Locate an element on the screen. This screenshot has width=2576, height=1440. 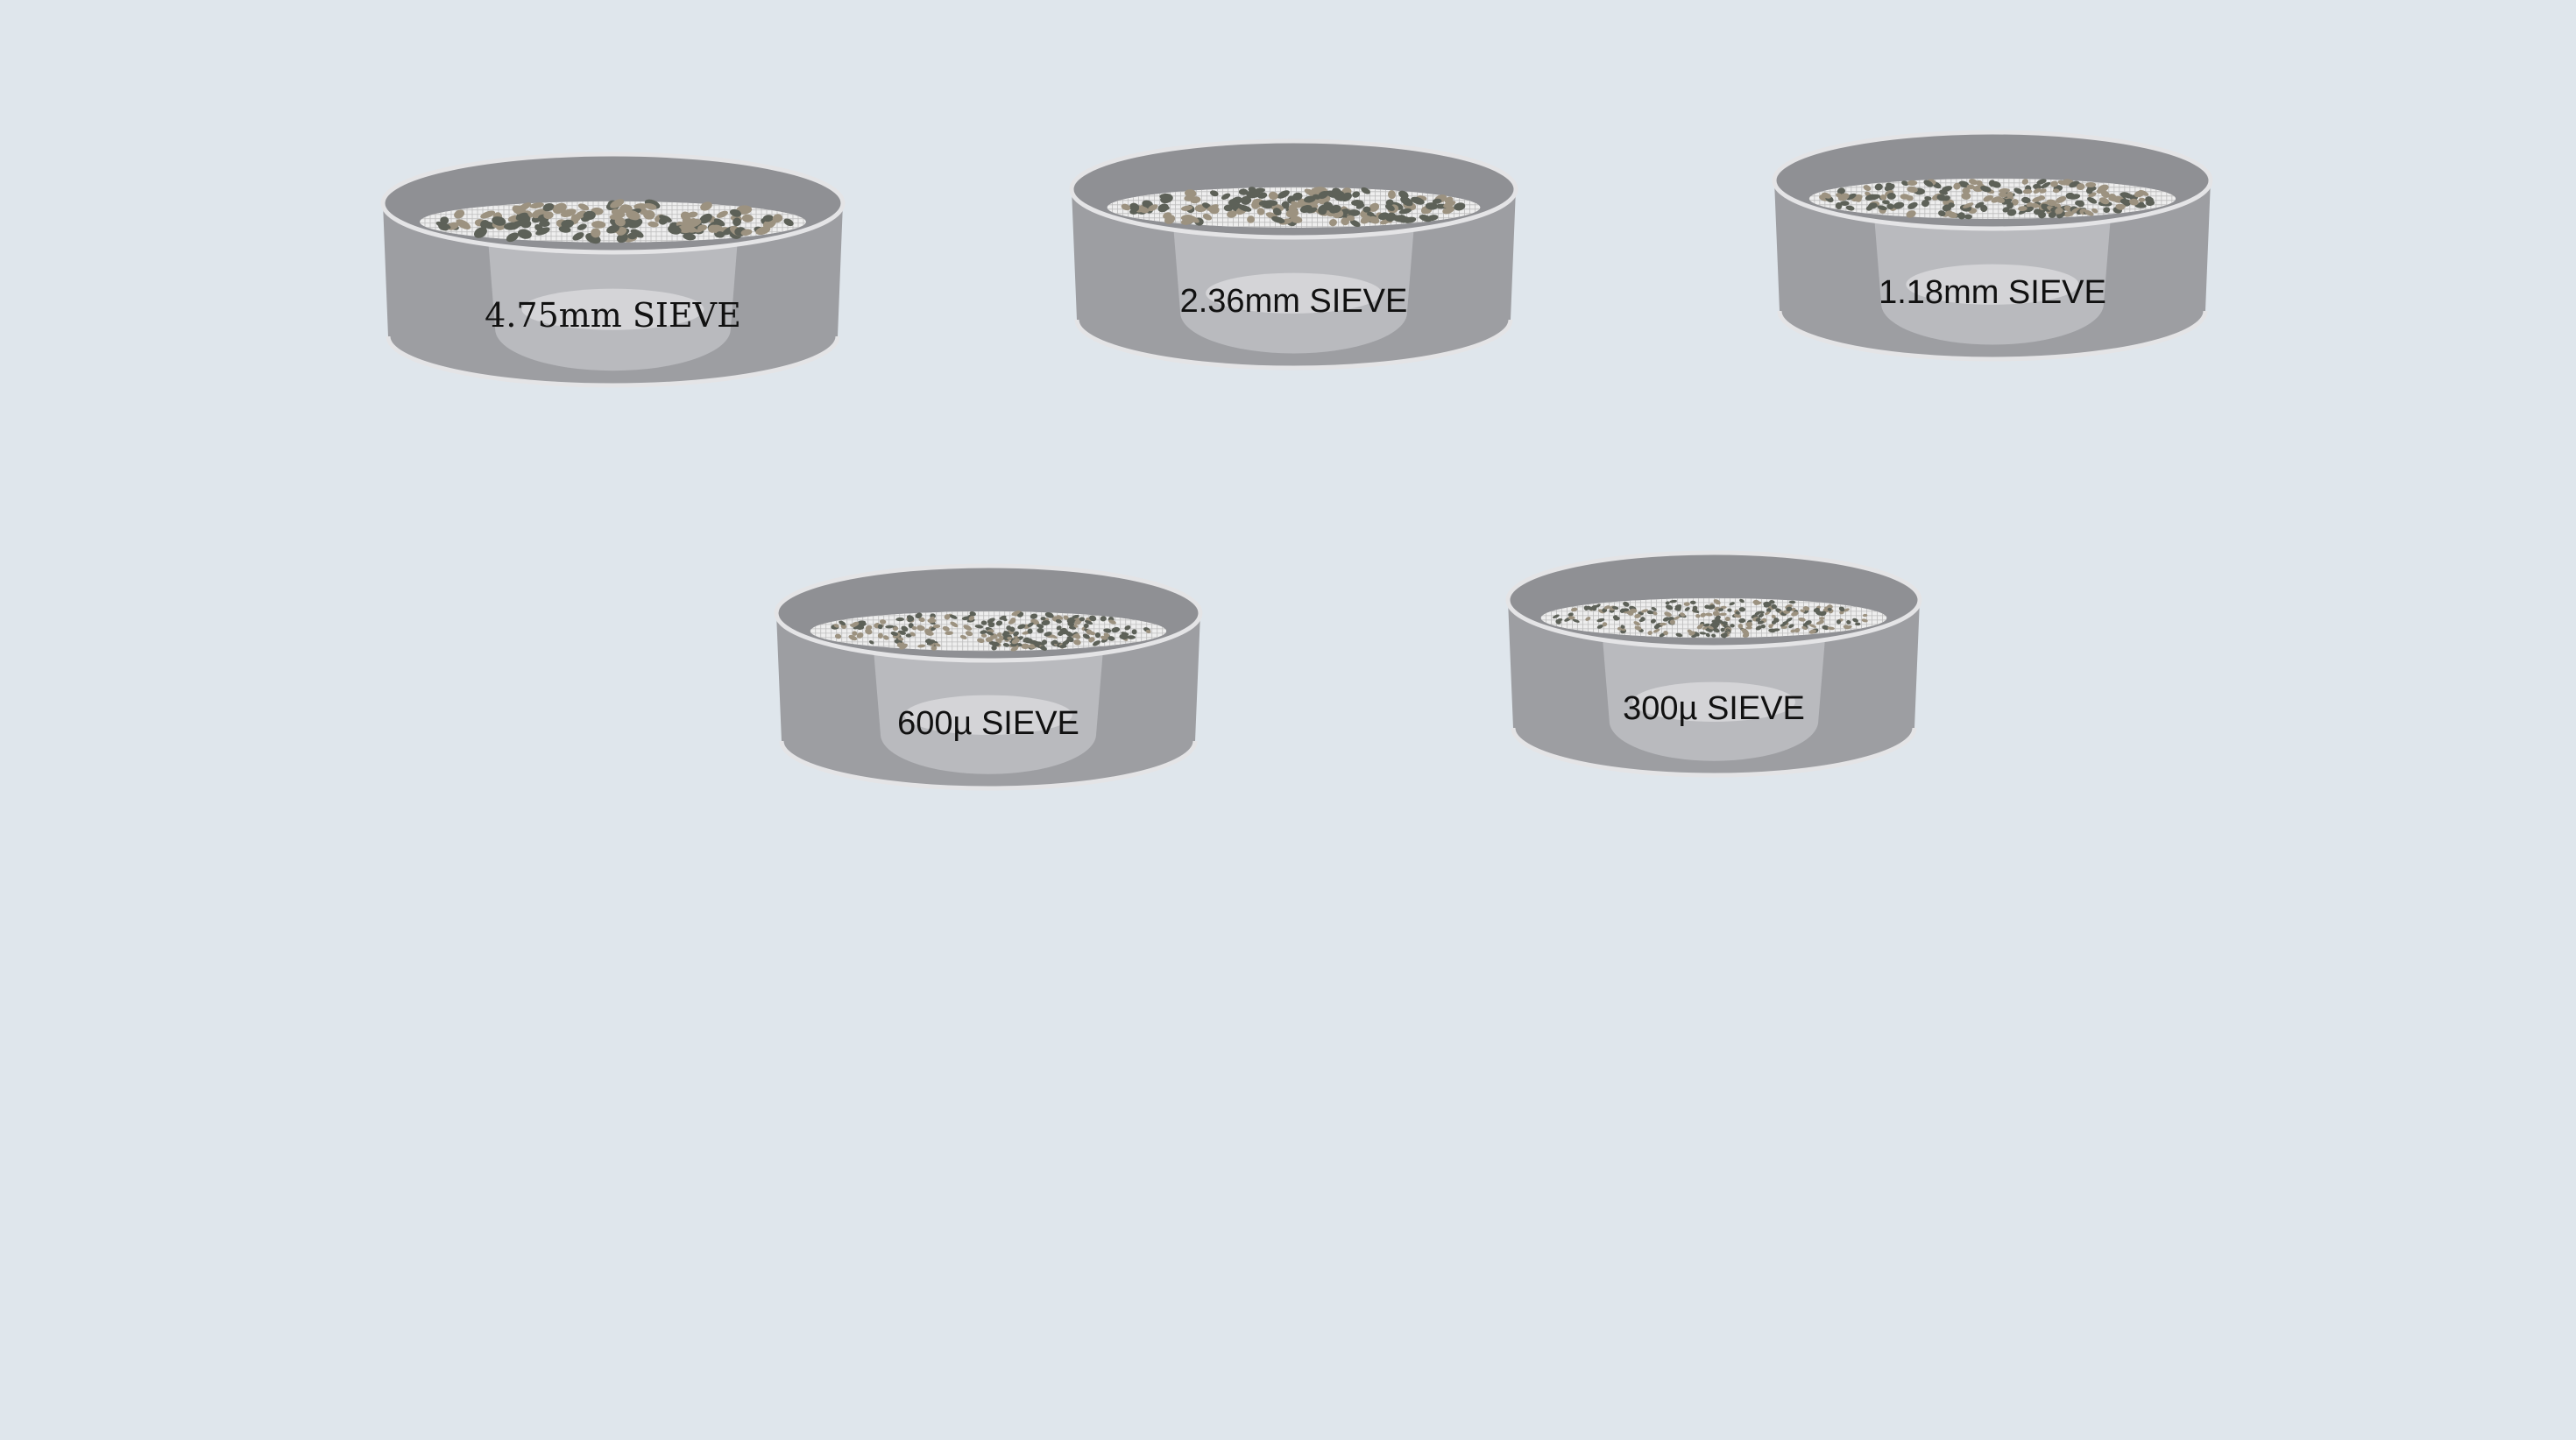
sieve-2-36mm: 2.36mm SIEVE is located at coordinates (1293, 256).